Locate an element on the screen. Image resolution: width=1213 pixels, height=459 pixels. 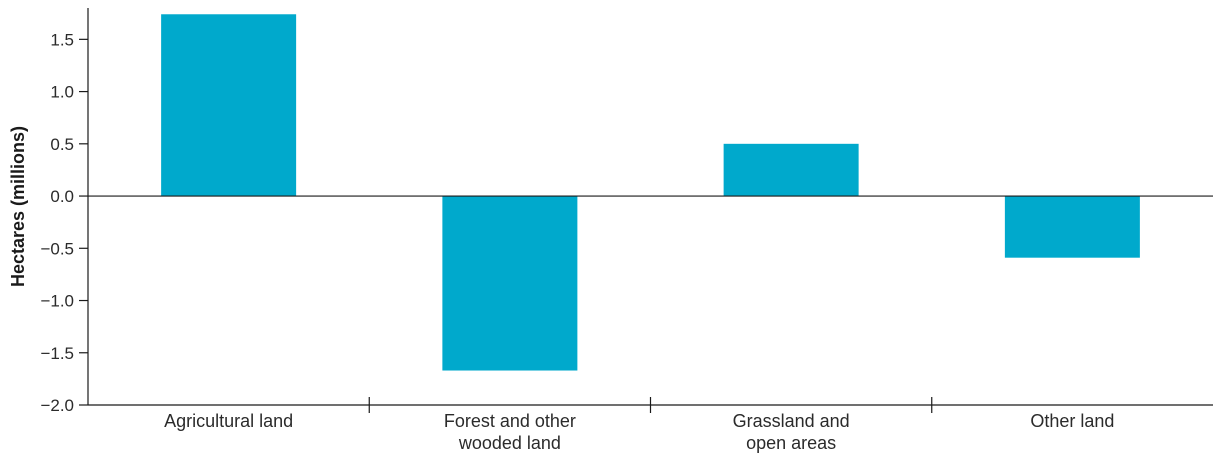
y-tick-label: −1.0 is located at coordinates (57, 301).